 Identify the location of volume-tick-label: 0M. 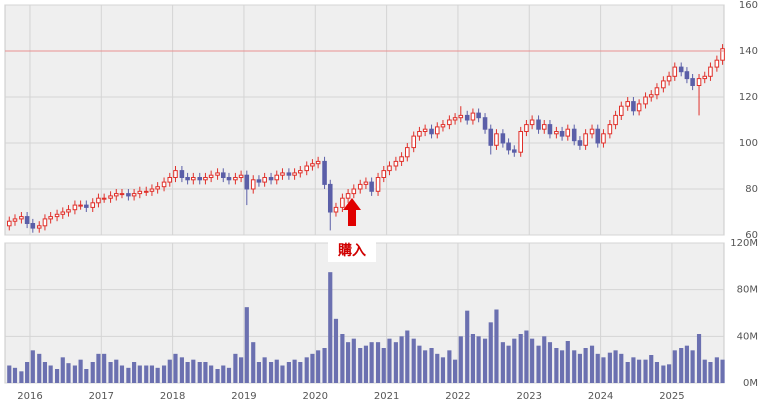
(750, 383).